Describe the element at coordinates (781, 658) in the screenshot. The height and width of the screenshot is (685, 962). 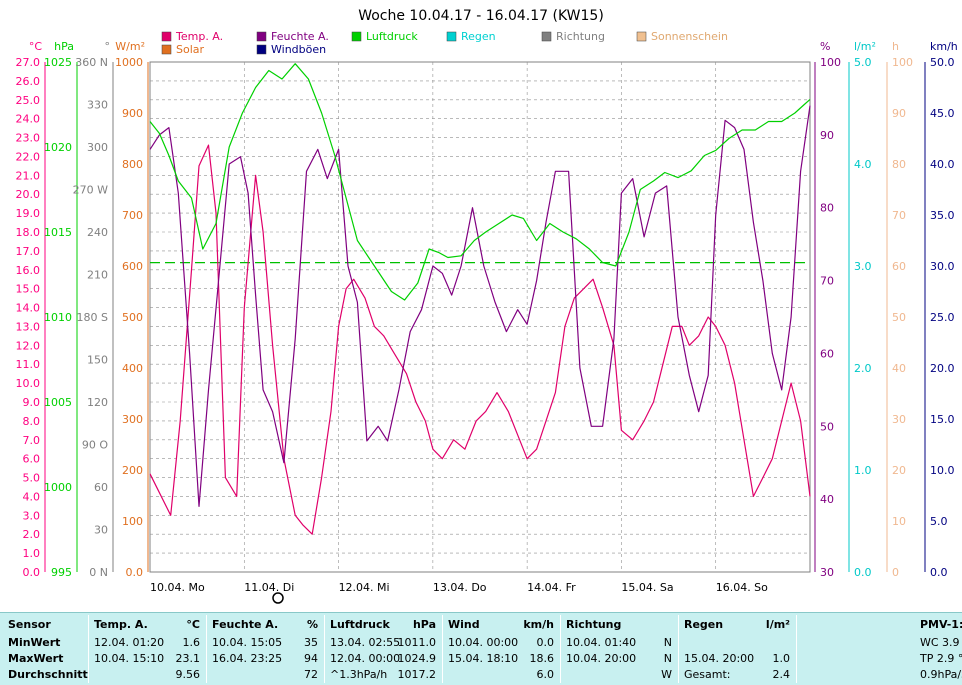
I see `rain-max-value: 1.0` at that location.